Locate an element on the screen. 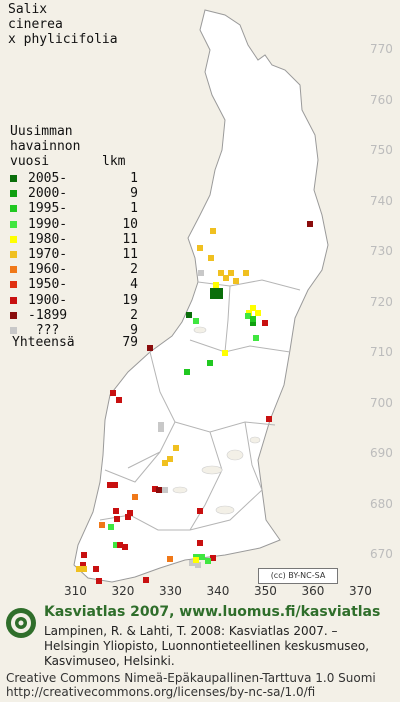  legend-label: 1980- is located at coordinates (48, 239).